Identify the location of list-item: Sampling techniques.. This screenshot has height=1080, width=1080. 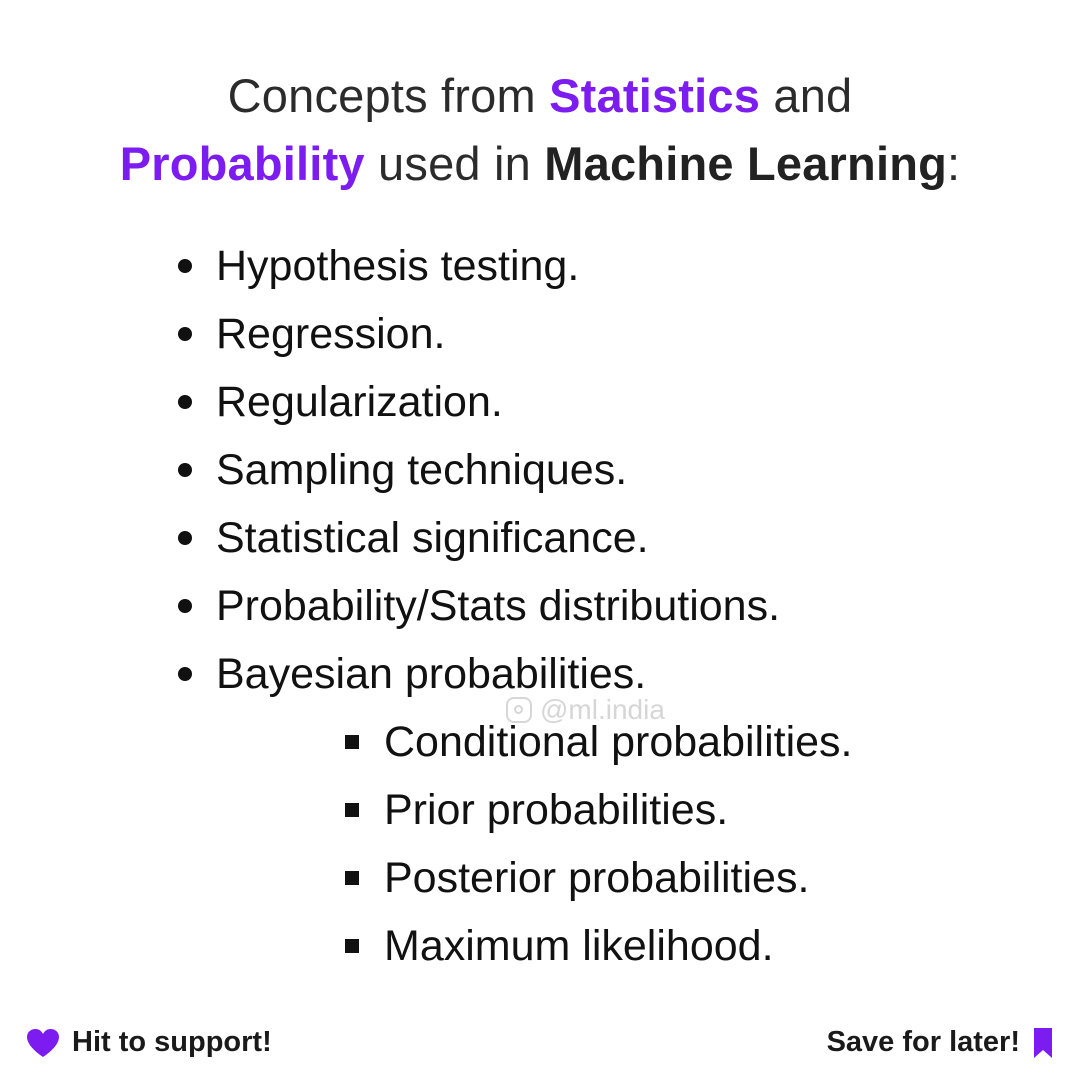
(422, 470).